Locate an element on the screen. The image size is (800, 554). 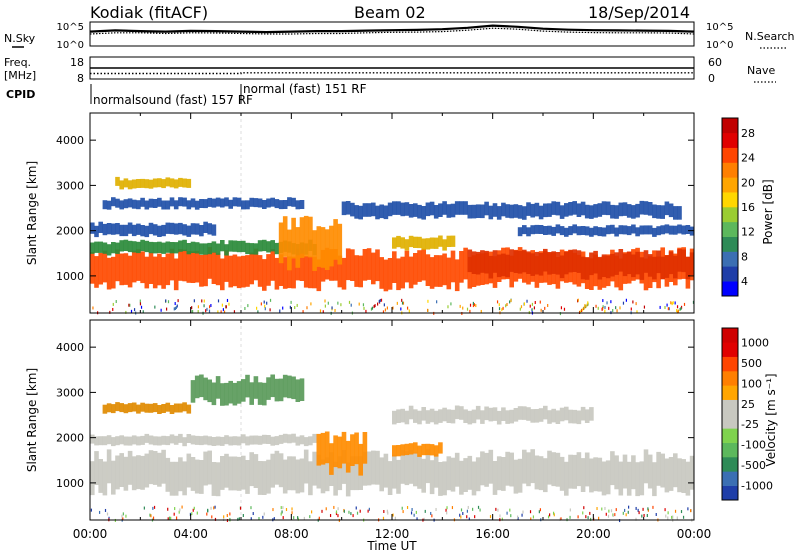
velocity-colorbar-tick: -25 is located at coordinates (750, 424).